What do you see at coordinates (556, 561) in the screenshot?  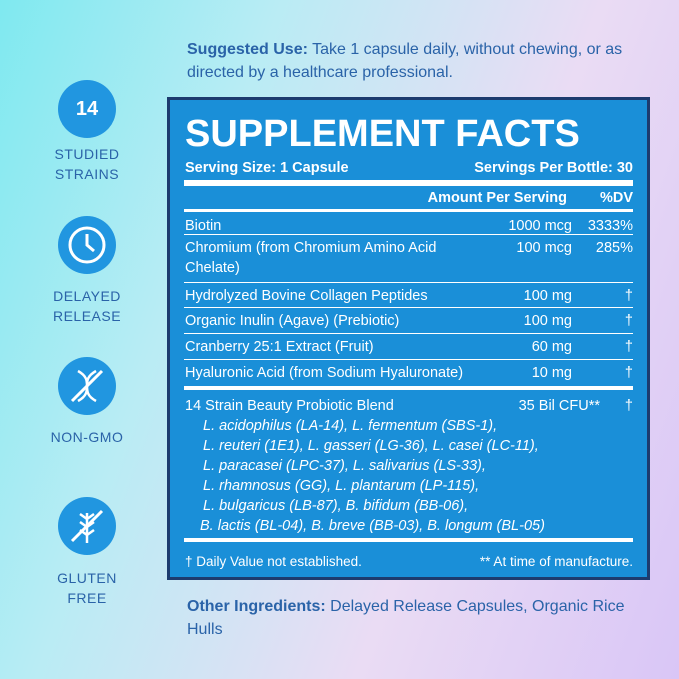 I see `footnote: ** At time of manufacture.` at bounding box center [556, 561].